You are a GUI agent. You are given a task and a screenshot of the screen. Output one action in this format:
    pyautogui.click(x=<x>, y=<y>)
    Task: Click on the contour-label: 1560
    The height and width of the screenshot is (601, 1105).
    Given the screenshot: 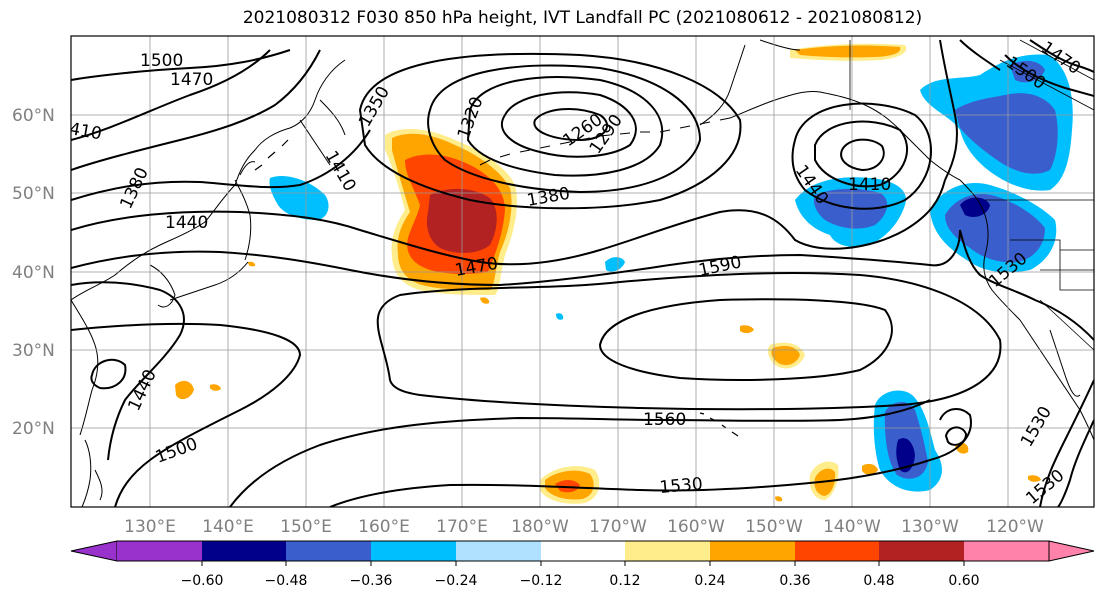 What is the action you would take?
    pyautogui.click(x=664, y=420)
    